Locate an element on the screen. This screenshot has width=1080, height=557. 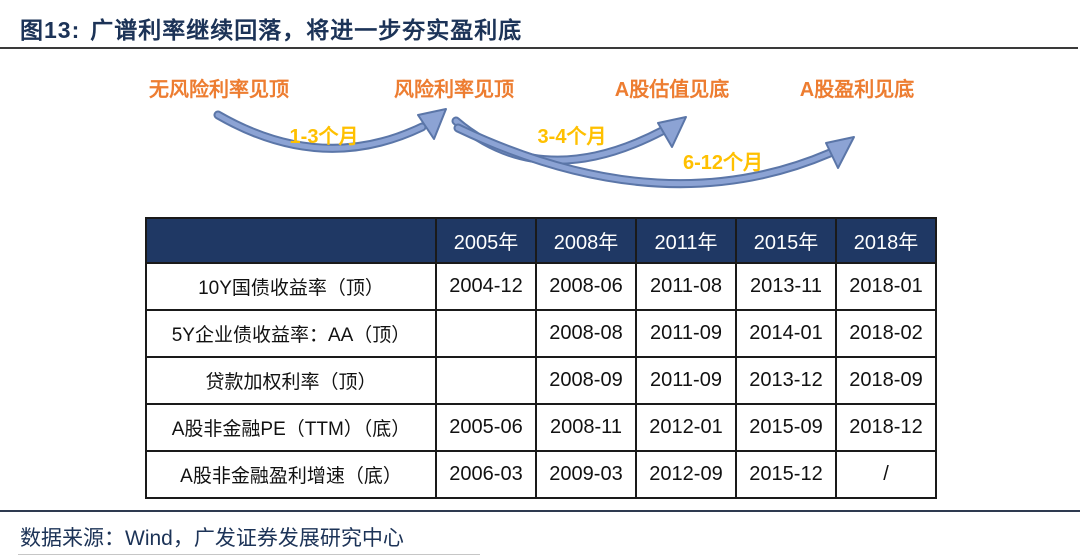
figure-number: 图13: is located at coordinates (50, 30).